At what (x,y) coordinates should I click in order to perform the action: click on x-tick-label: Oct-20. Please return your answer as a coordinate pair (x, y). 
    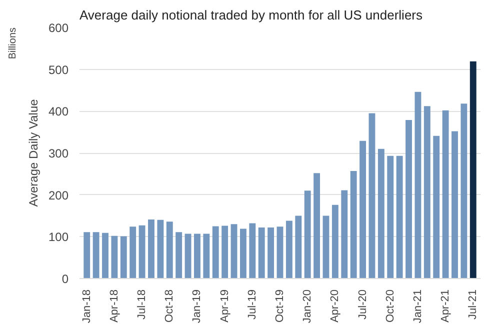
    Looking at the image, I should click on (390, 306).